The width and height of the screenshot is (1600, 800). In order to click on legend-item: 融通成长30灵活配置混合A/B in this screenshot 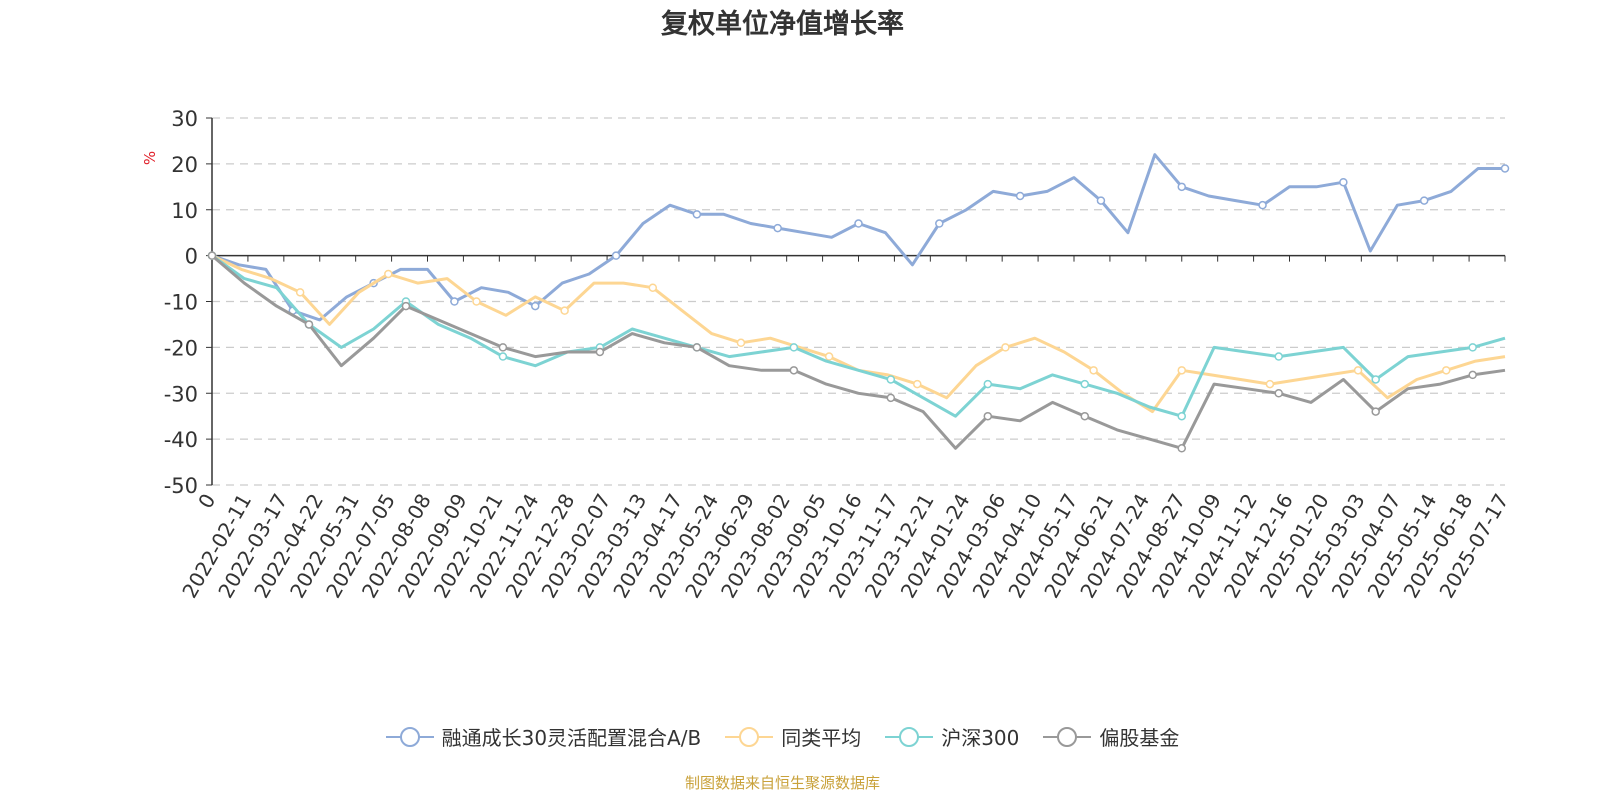, I will do `click(543, 736)`.